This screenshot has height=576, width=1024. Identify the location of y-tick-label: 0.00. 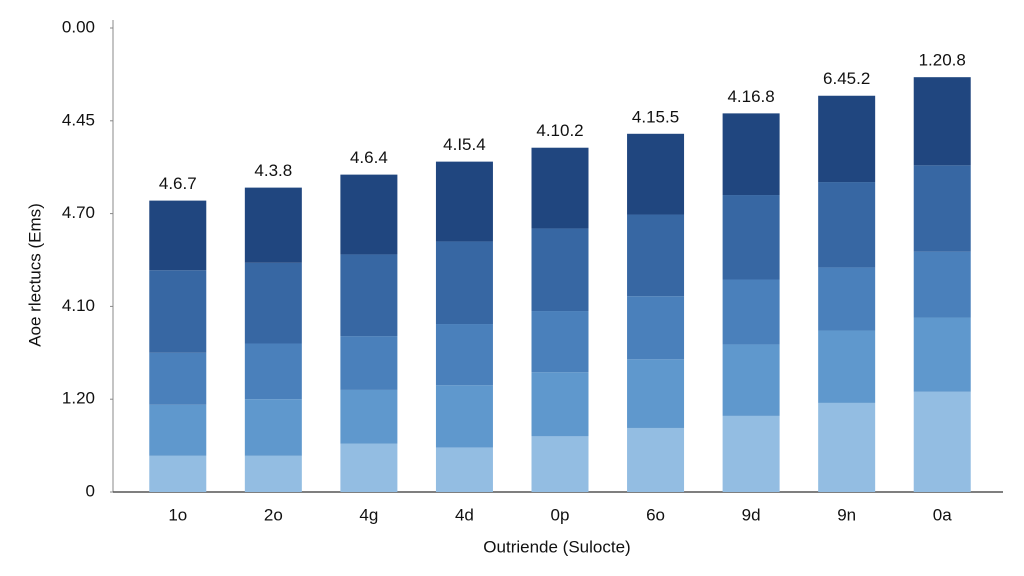
(78, 26).